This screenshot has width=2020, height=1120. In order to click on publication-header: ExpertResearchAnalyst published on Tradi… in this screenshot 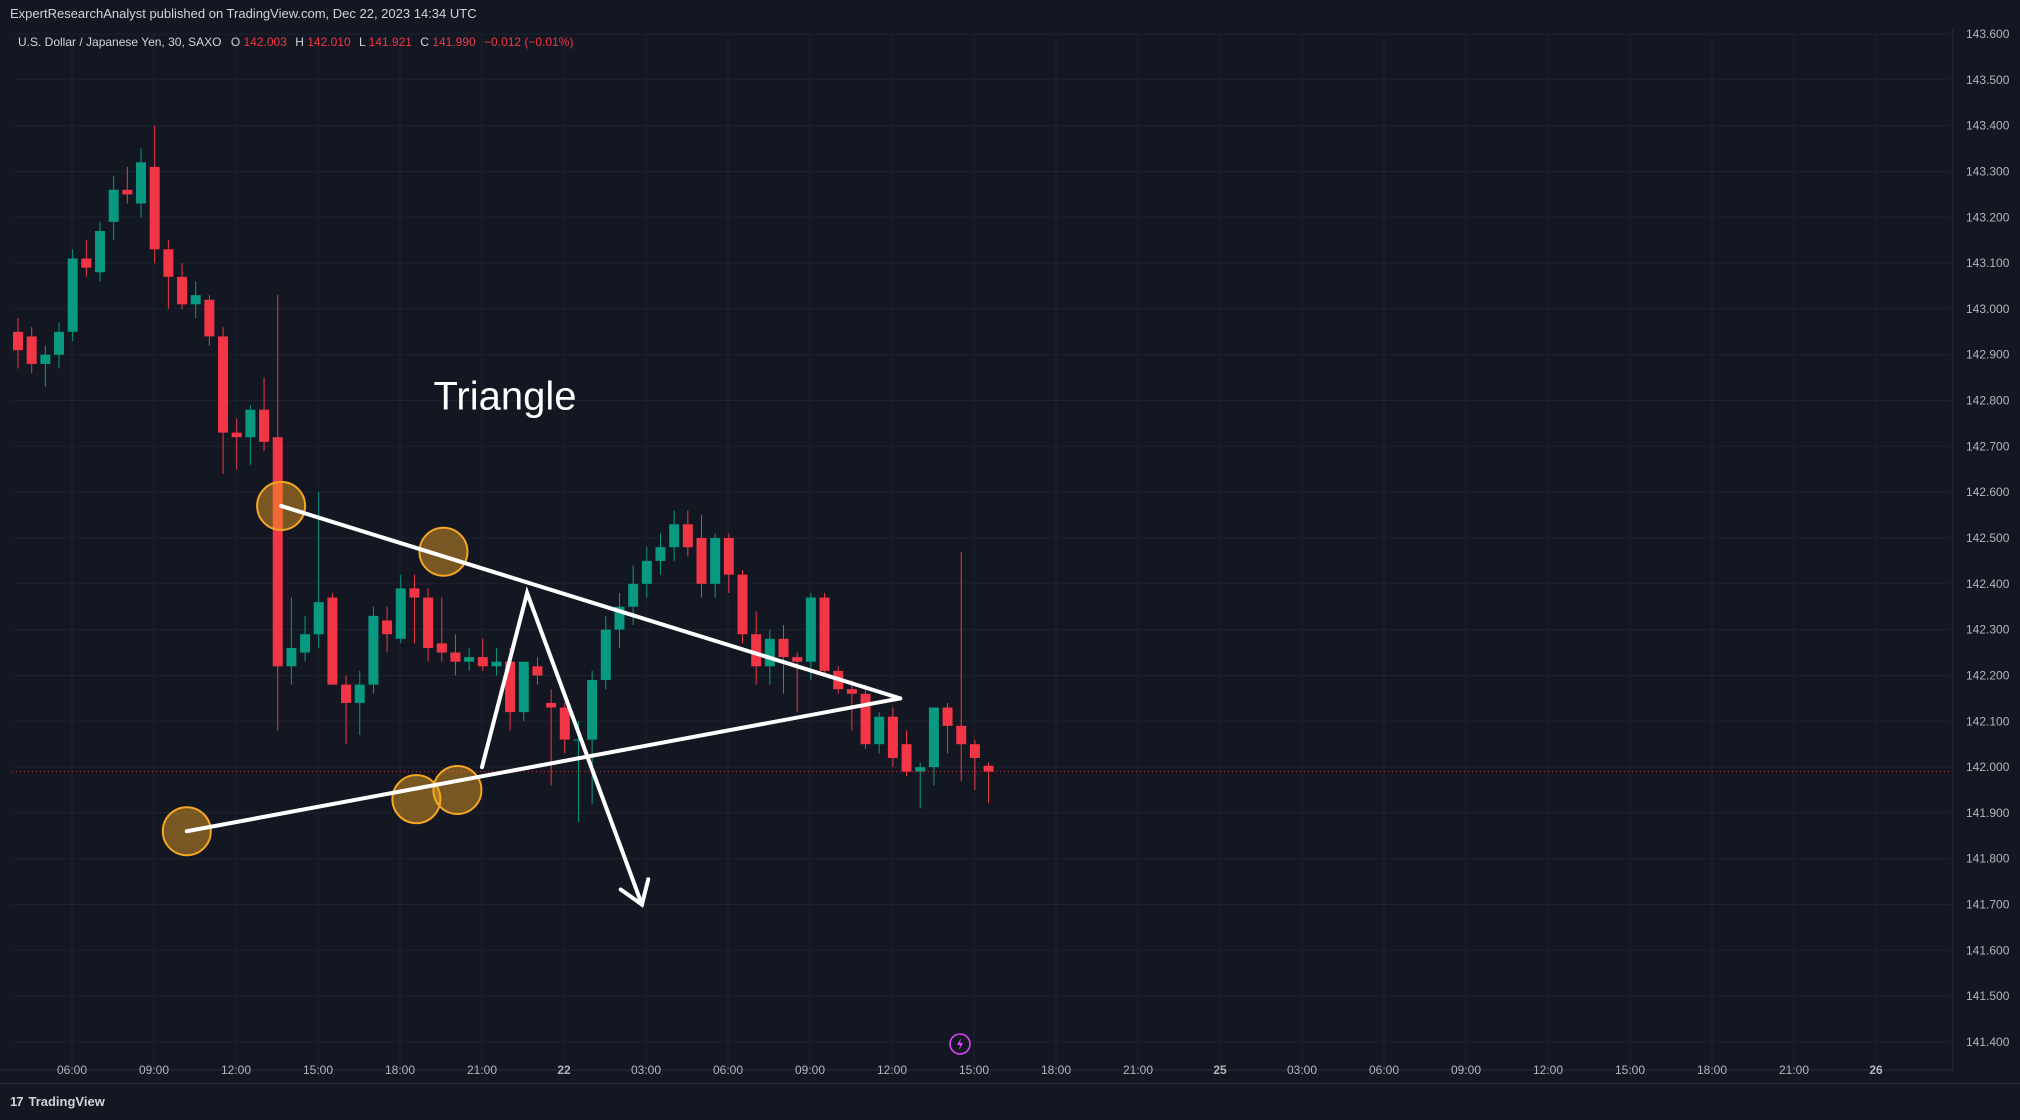, I will do `click(1010, 14)`.